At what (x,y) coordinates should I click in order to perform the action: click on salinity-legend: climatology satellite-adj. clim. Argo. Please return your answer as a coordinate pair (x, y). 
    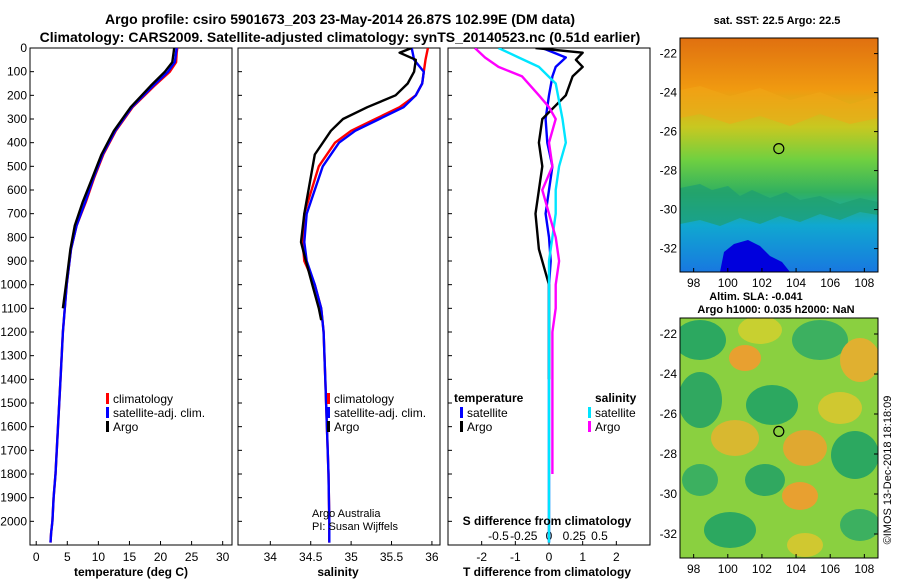
    Looking at the image, I should click on (376, 413).